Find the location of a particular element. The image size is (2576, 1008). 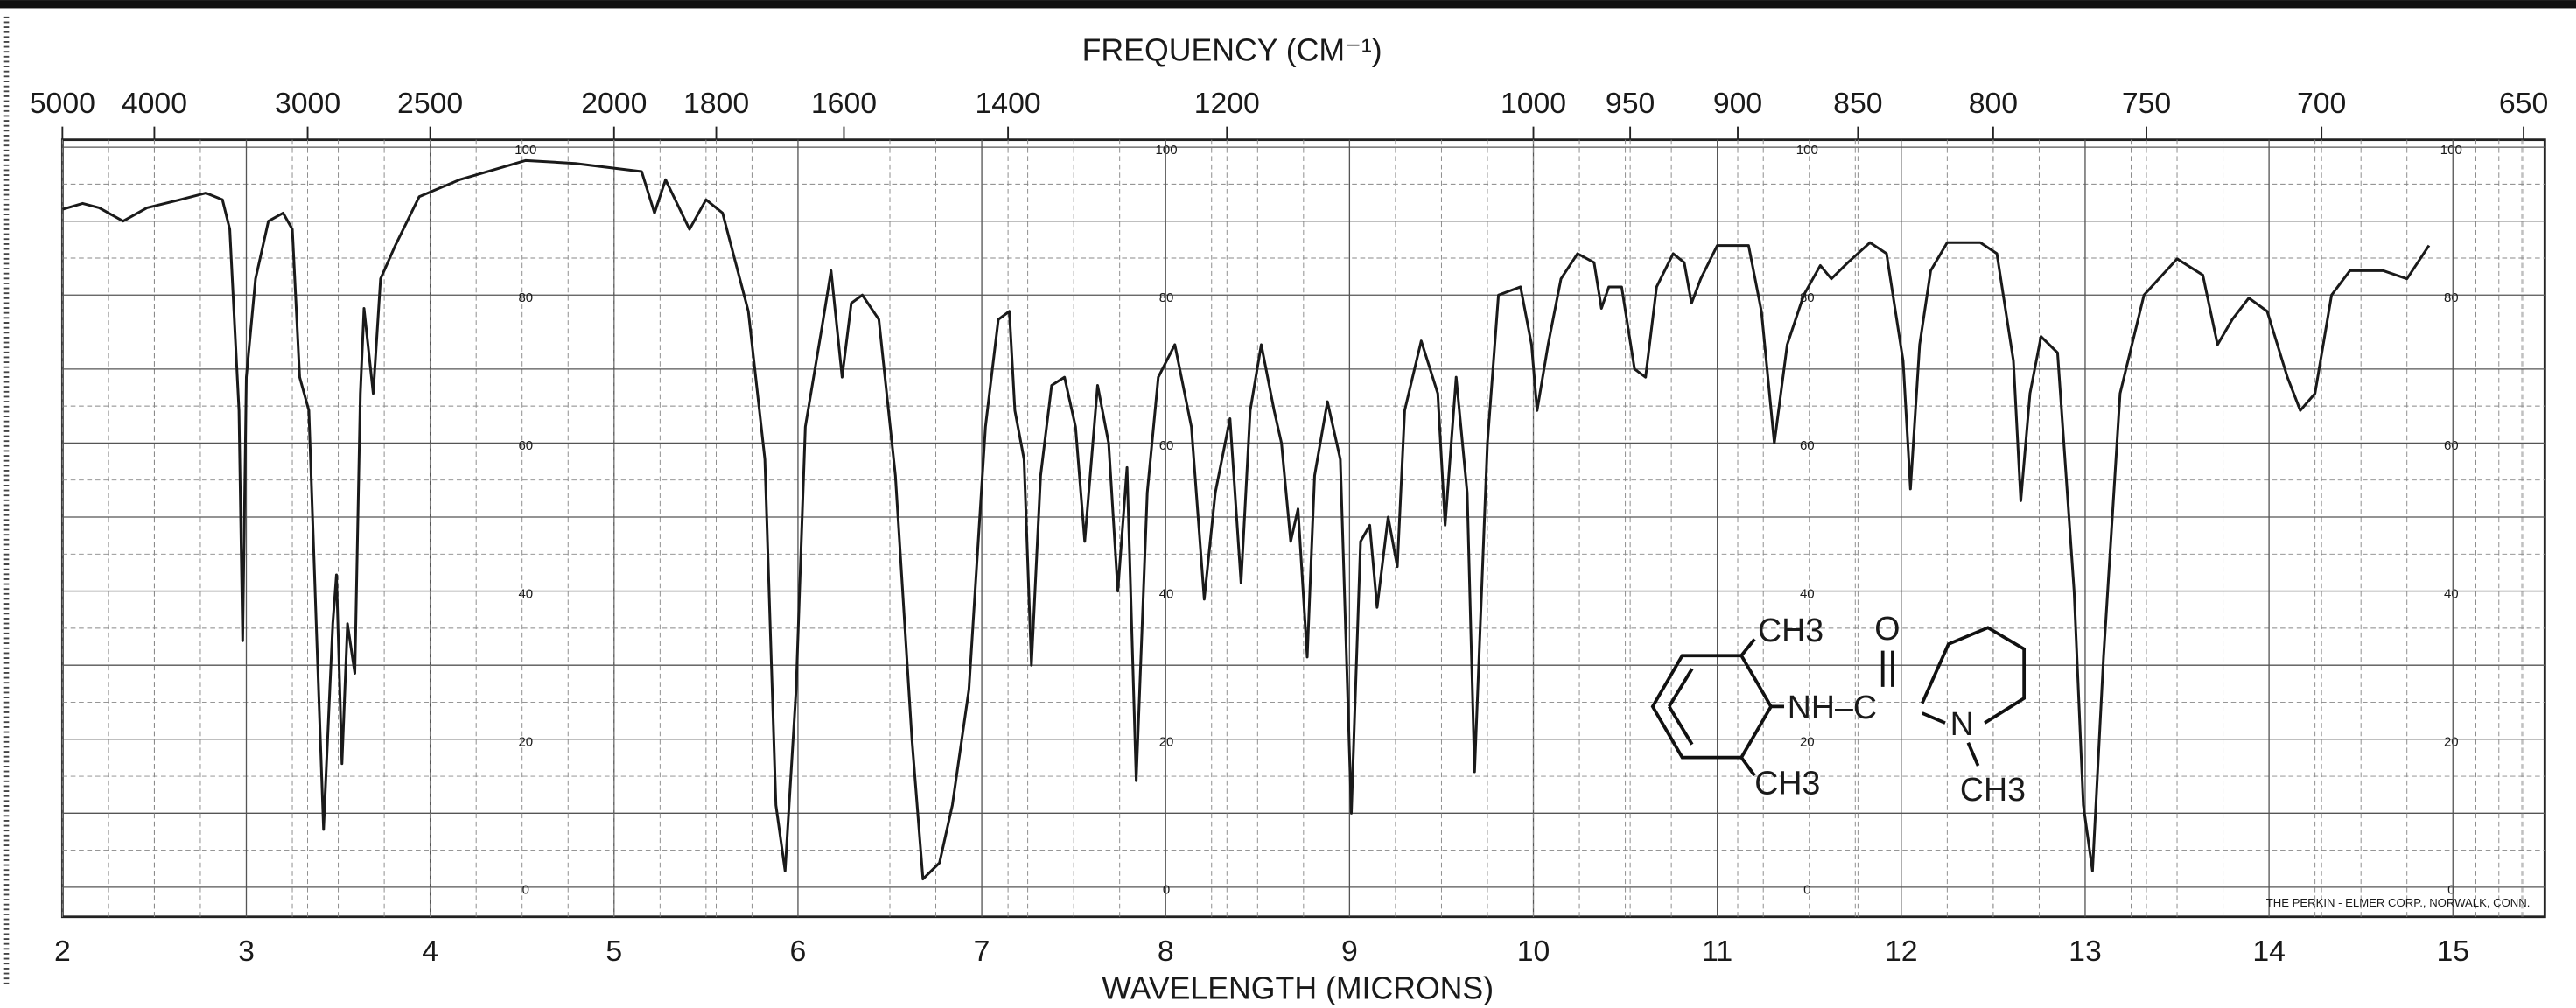

x-tick-label: 8 is located at coordinates (1166, 951).